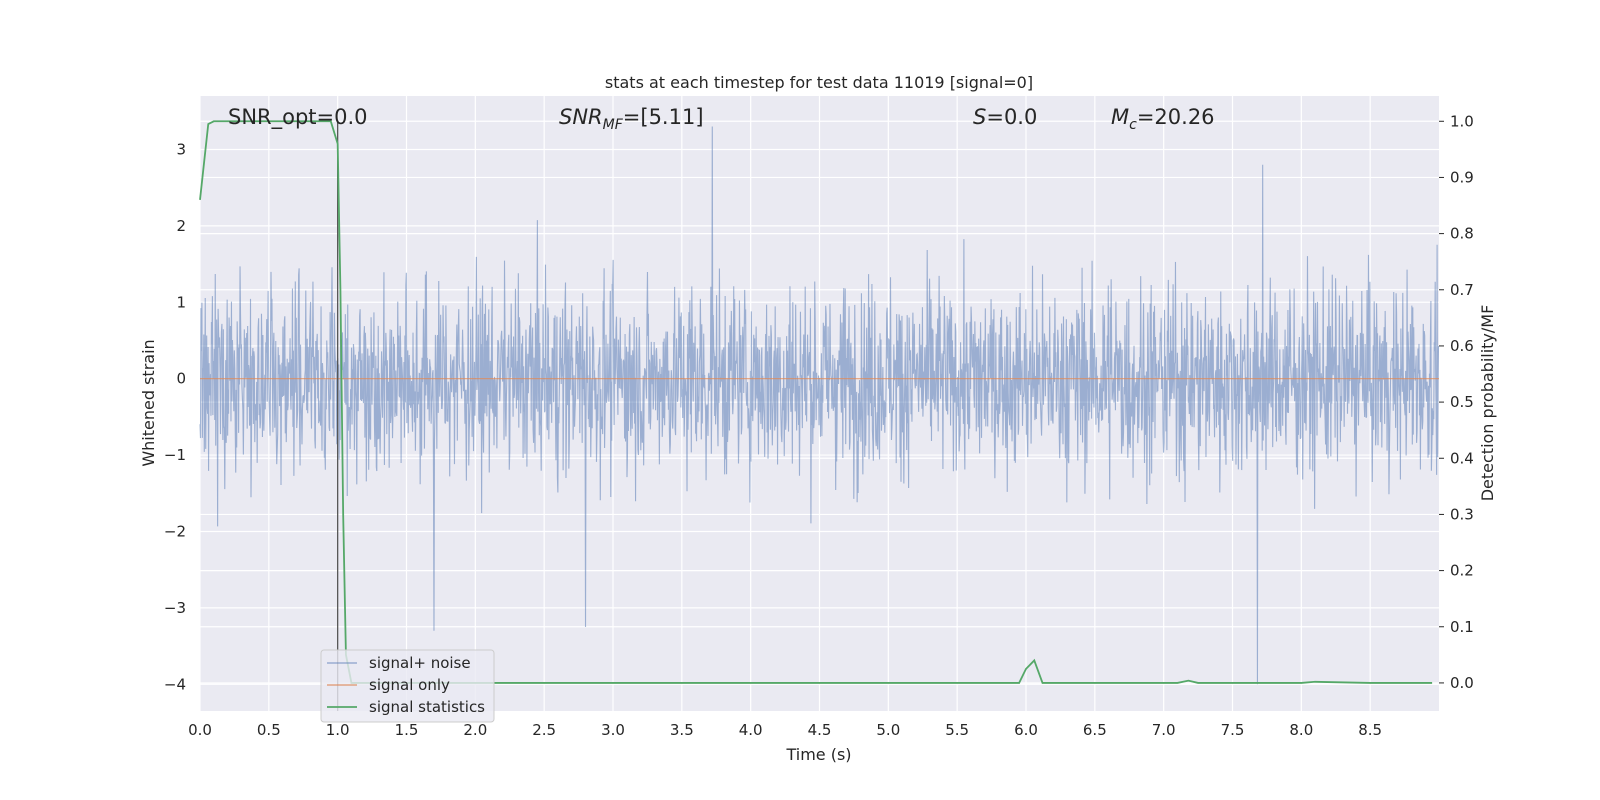 The height and width of the screenshot is (800, 1600). I want to click on x-tick-label: 6.5, so click(1095, 730).